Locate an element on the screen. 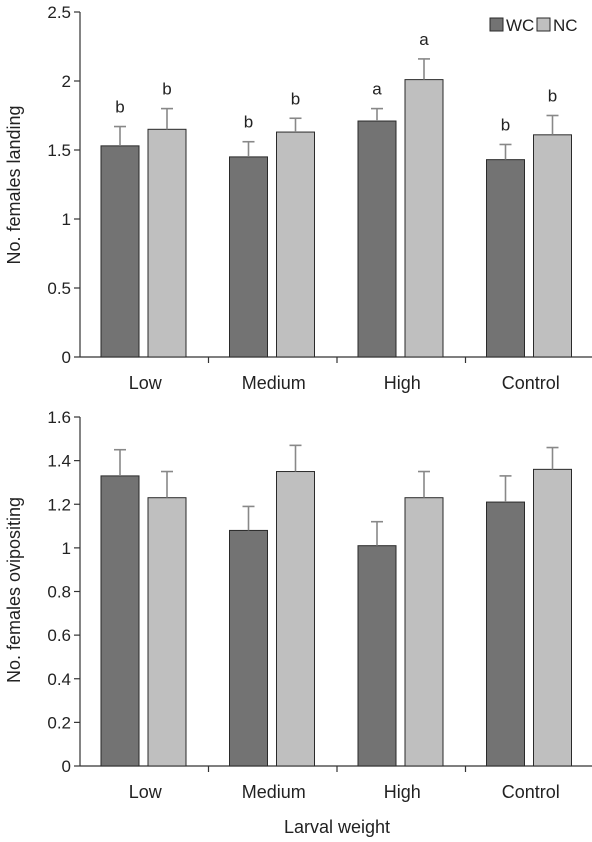 The image size is (592, 842). landing-category-label: High is located at coordinates (402, 383).